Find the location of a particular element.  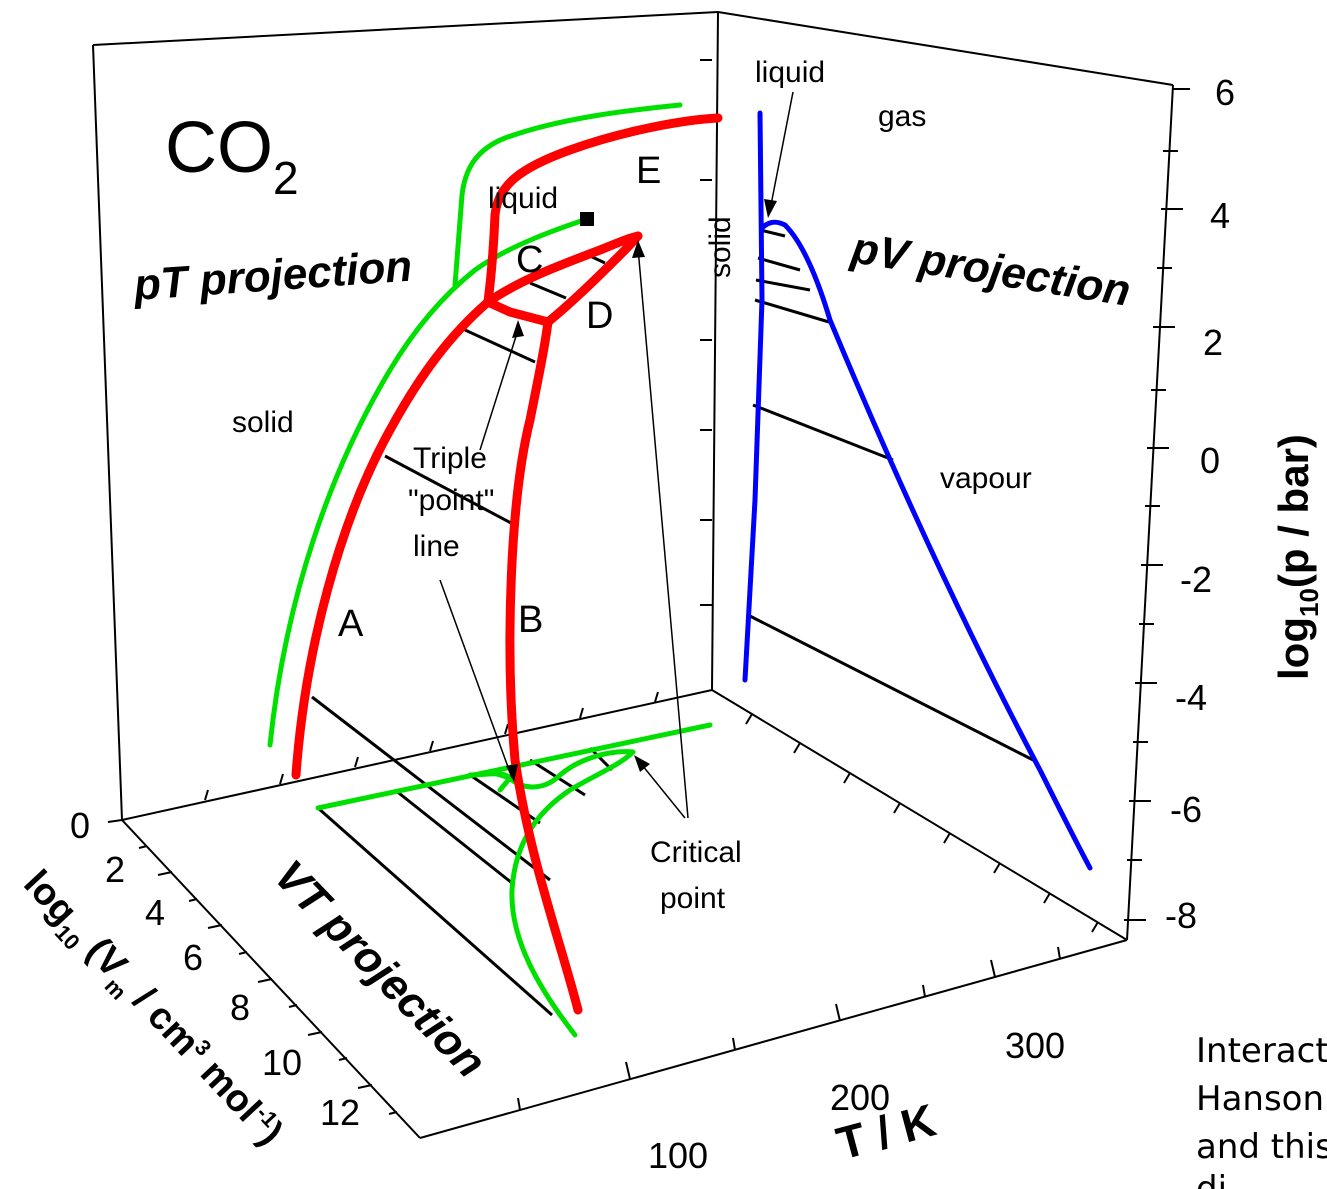

red-curve-A is located at coordinates (392, 538).